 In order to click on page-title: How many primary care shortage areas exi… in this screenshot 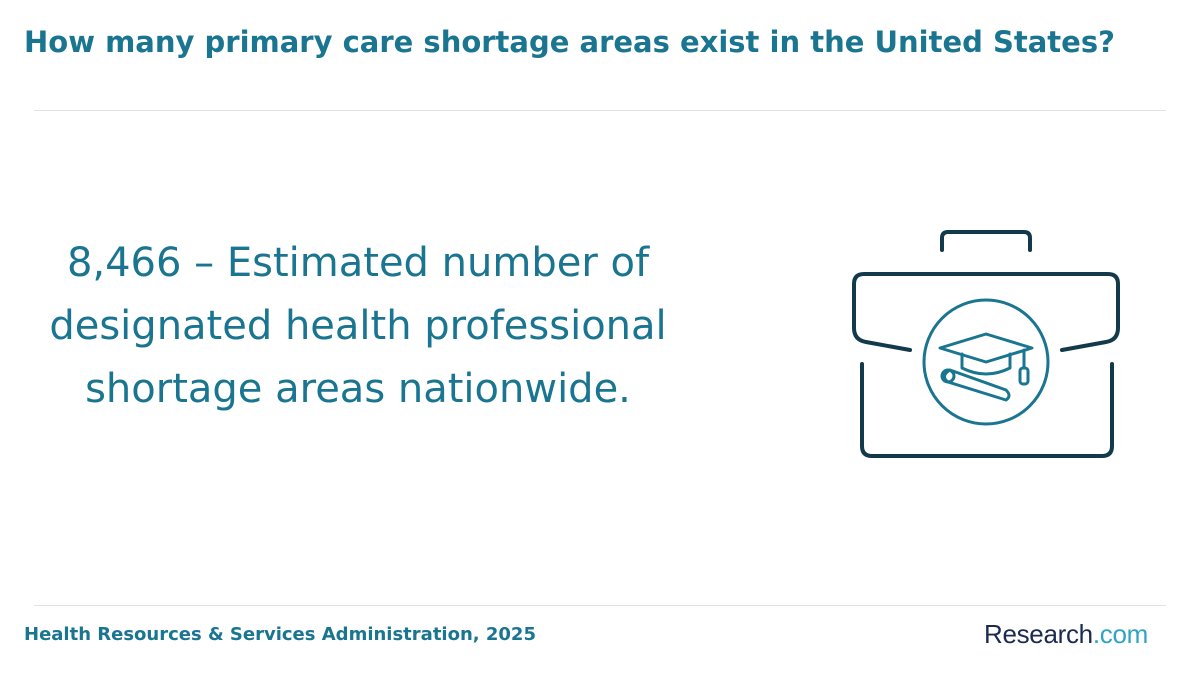, I will do `click(569, 42)`.